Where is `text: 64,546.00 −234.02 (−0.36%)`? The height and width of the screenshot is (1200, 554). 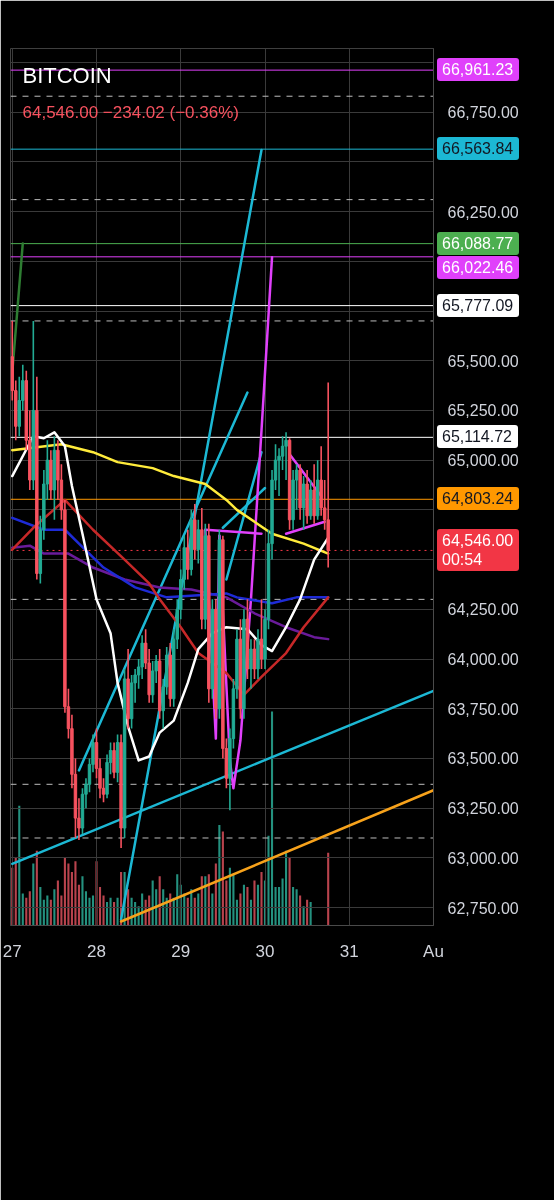
text: 64,546.00 −234.02 (−0.36%) is located at coordinates (130, 112).